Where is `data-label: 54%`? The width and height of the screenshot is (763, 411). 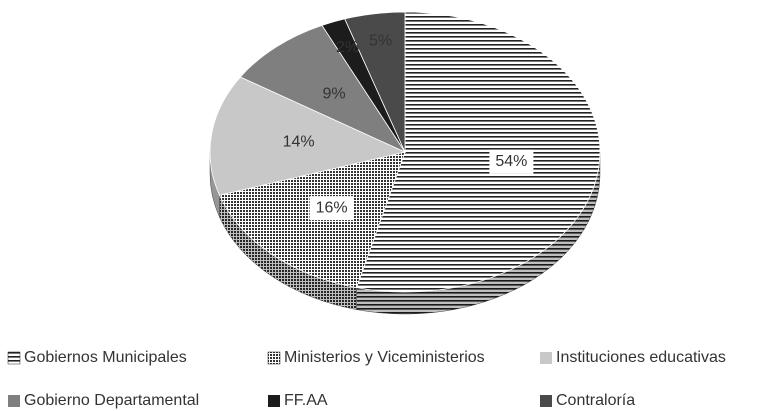 data-label: 54% is located at coordinates (511, 161).